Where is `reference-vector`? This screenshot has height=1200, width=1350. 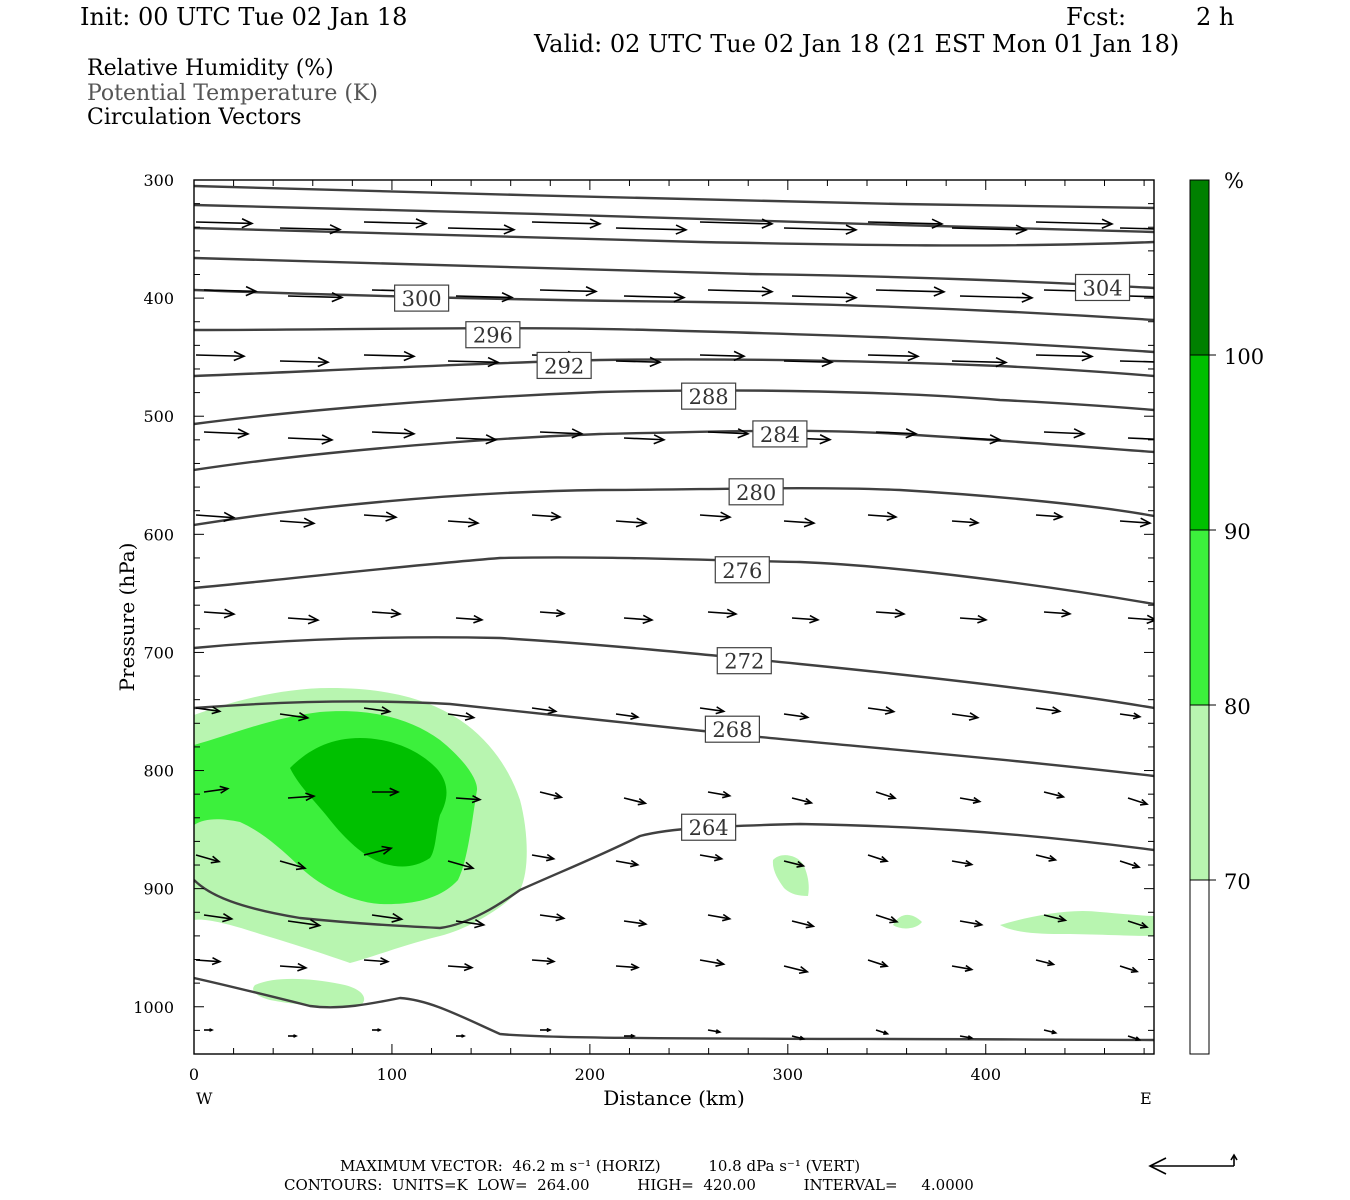 reference-vector is located at coordinates (1193, 1164).